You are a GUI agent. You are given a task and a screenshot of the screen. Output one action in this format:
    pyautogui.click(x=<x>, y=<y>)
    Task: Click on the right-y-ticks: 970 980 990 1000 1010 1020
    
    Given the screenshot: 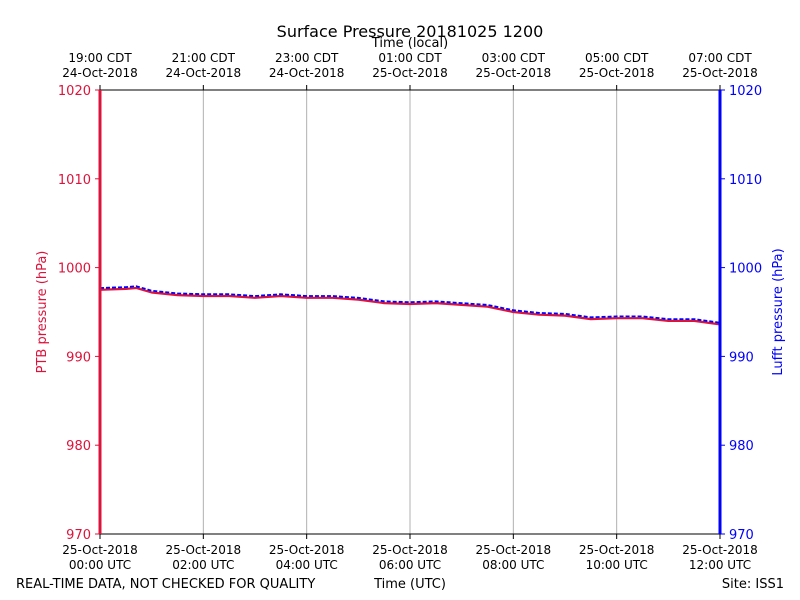 What is the action you would take?
    pyautogui.click(x=741, y=313)
    